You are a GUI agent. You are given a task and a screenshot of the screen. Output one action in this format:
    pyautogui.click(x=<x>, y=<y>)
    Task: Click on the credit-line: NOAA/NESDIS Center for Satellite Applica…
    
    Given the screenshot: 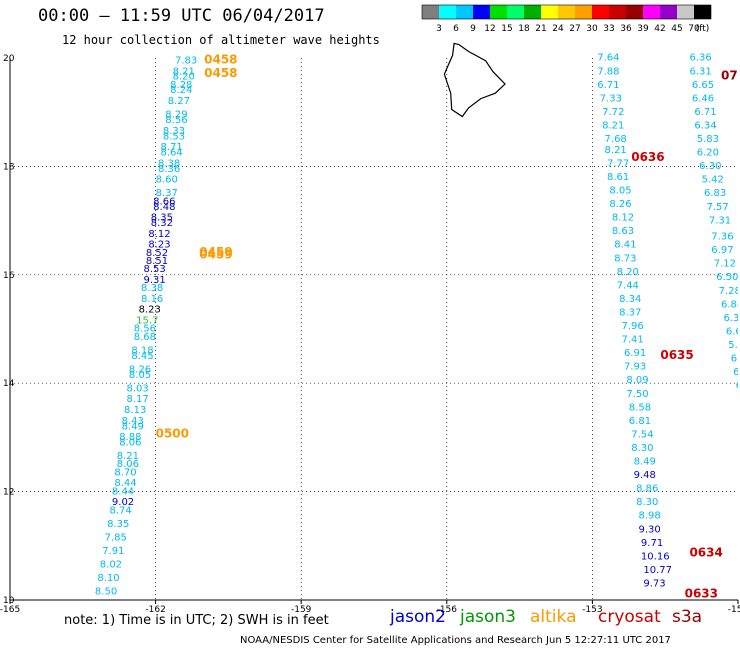 What is the action you would take?
    pyautogui.click(x=455, y=640)
    